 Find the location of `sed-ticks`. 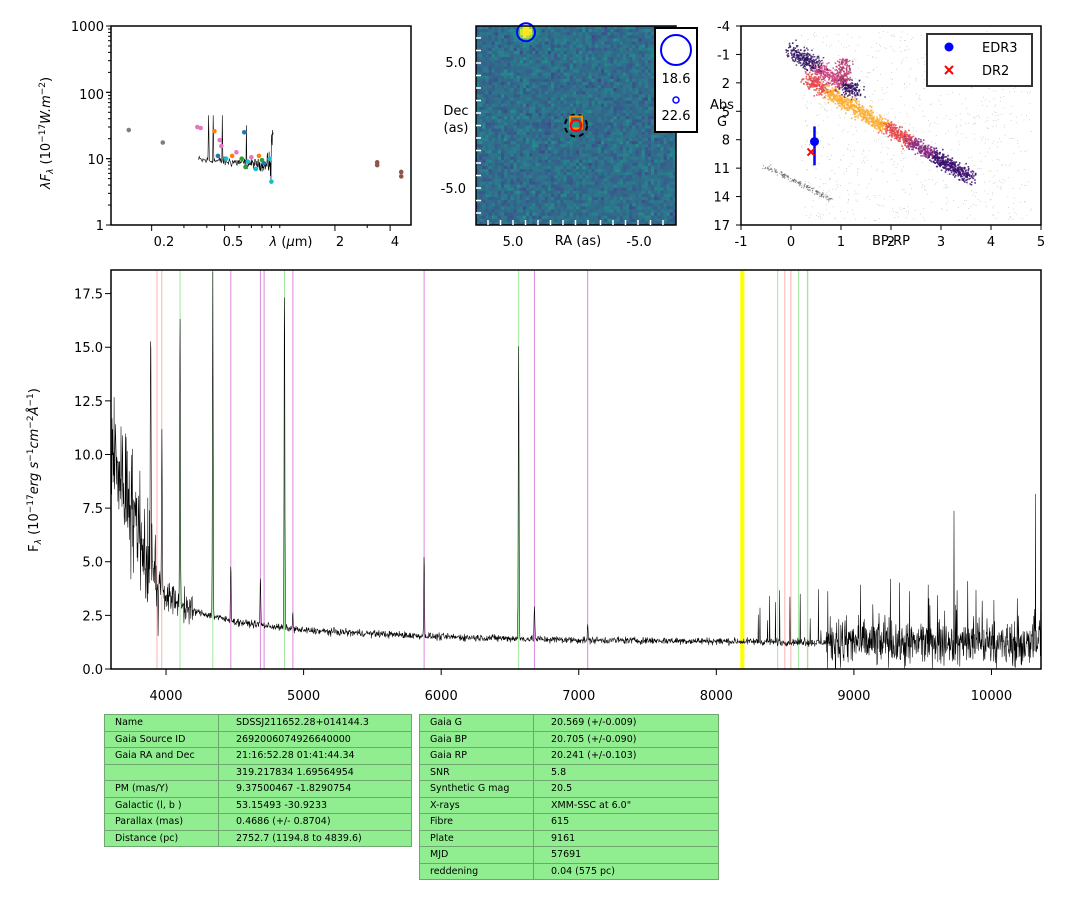

sed-ticks is located at coordinates (248, 128).